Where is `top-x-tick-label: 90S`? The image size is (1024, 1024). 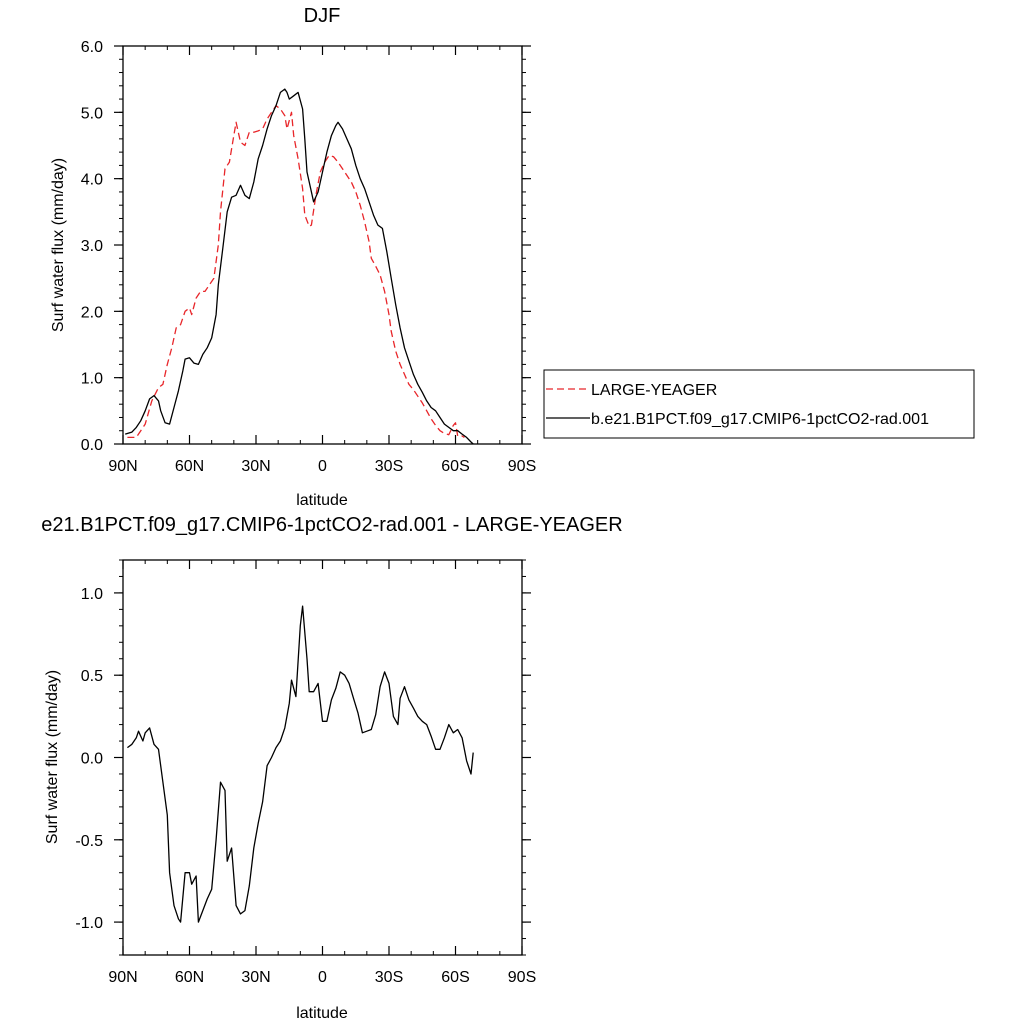 top-x-tick-label: 90S is located at coordinates (522, 466).